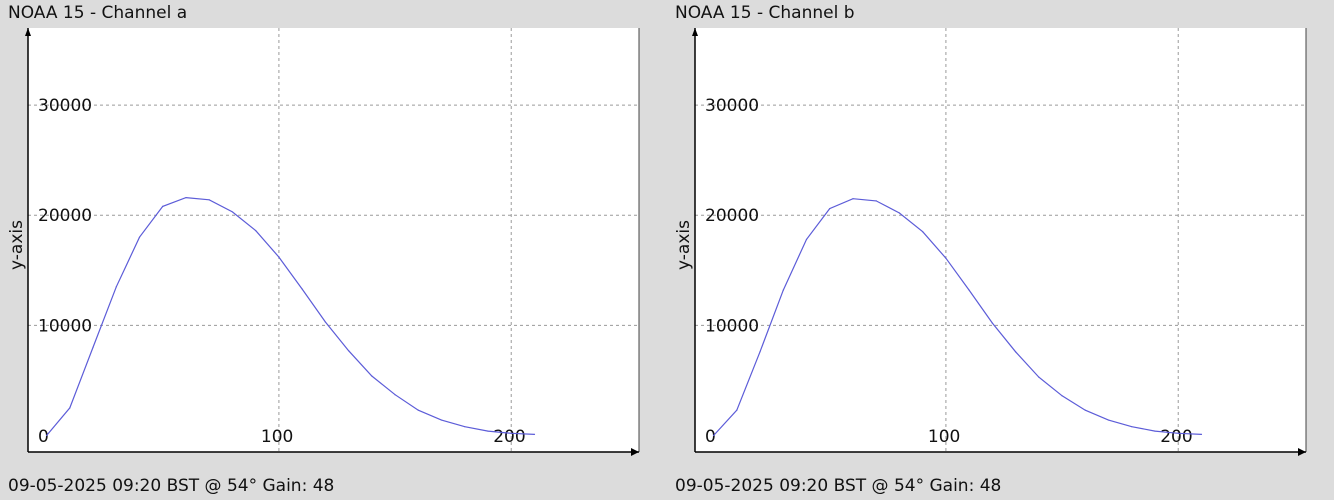  I want to click on chart-title: NOAA 15 - Channel b, so click(765, 13).